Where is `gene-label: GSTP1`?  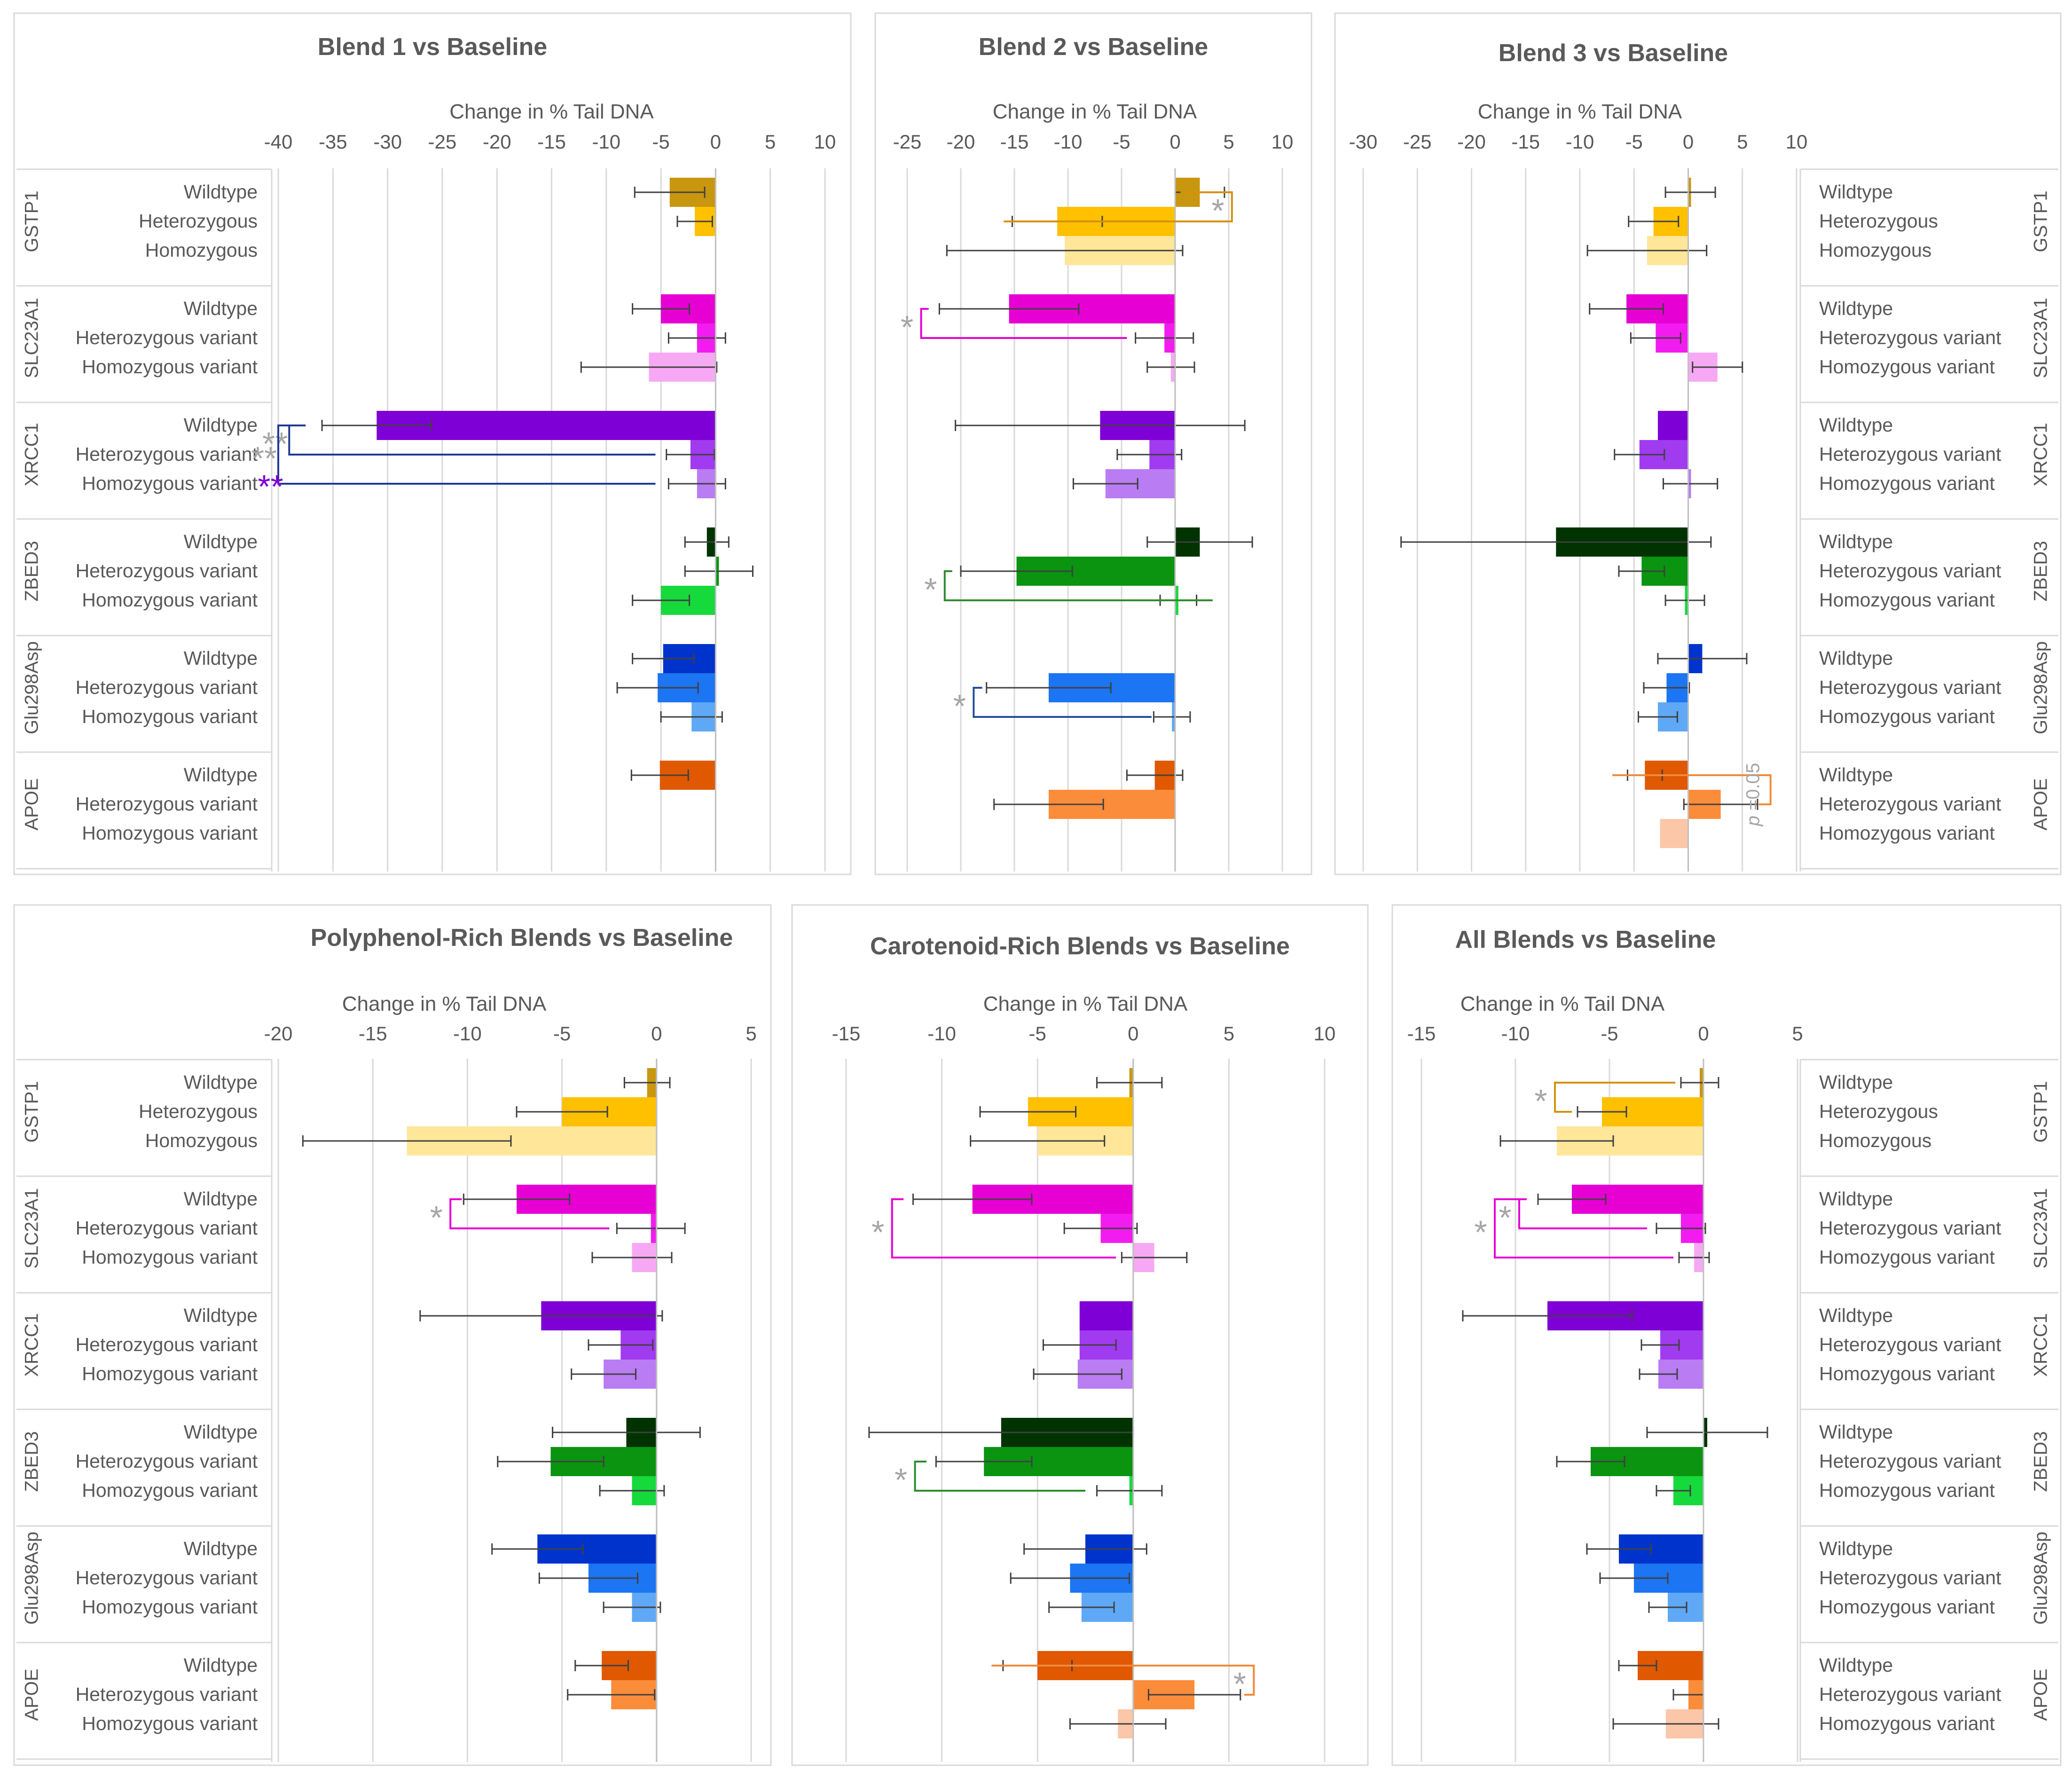
gene-label: GSTP1 is located at coordinates (32, 1111).